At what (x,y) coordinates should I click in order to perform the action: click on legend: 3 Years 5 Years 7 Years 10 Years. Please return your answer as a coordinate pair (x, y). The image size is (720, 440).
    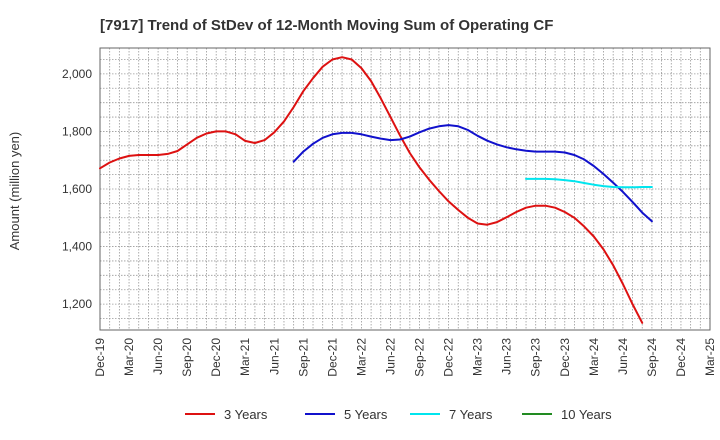
    Looking at the image, I should click on (398, 414).